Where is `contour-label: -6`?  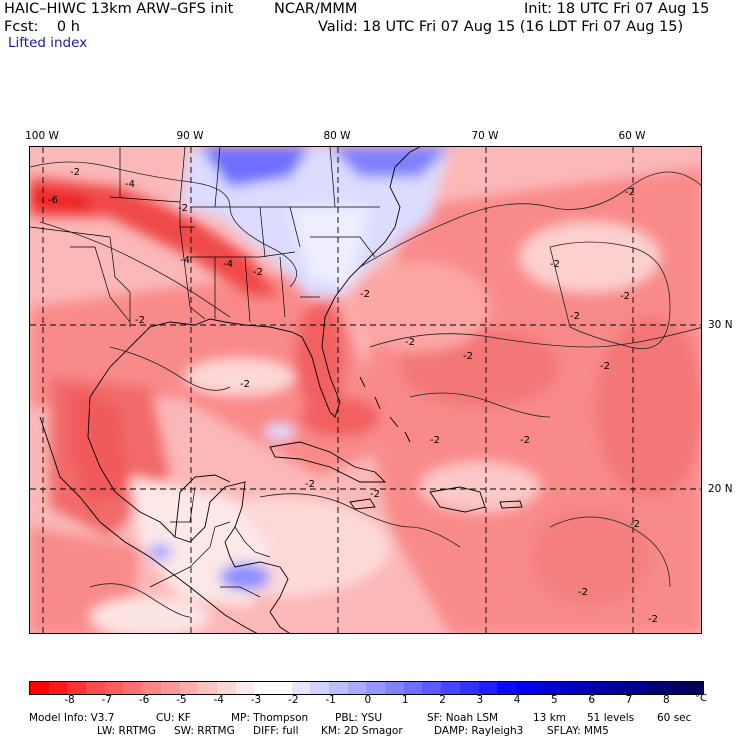
contour-label: -6 is located at coordinates (53, 200).